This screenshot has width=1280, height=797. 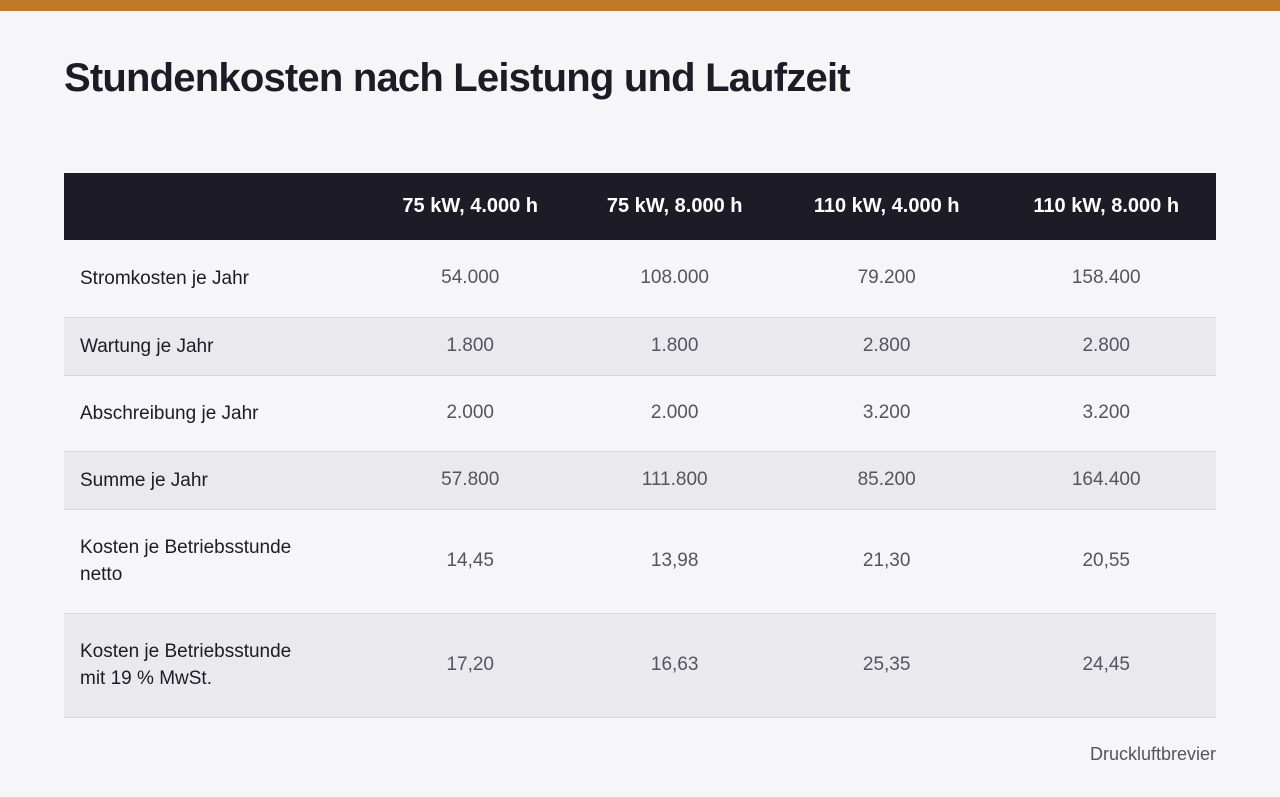 What do you see at coordinates (470, 665) in the screenshot?
I see `table-cell: 17,20` at bounding box center [470, 665].